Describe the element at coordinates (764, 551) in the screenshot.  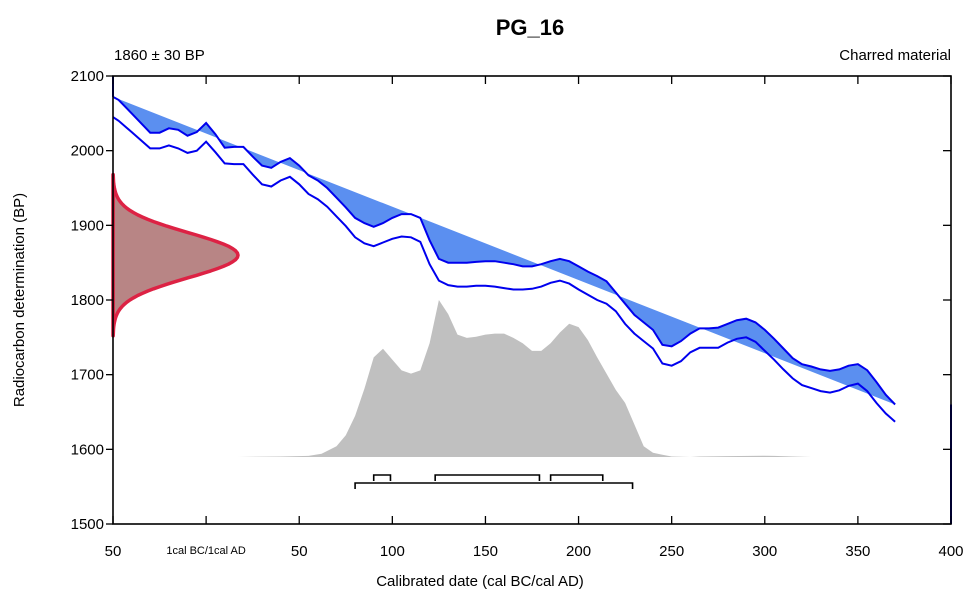
I see `x-tick-label: 300` at that location.